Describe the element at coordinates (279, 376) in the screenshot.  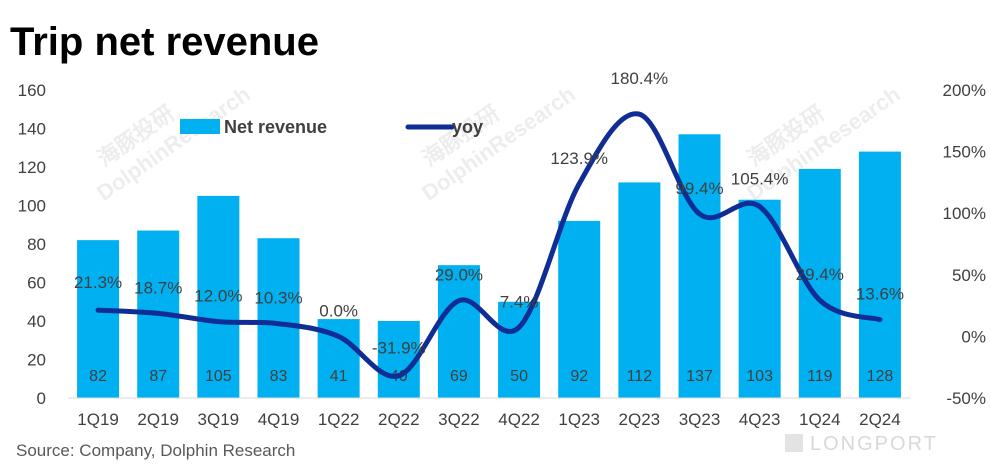
I see `bar-value-label: 83` at that location.